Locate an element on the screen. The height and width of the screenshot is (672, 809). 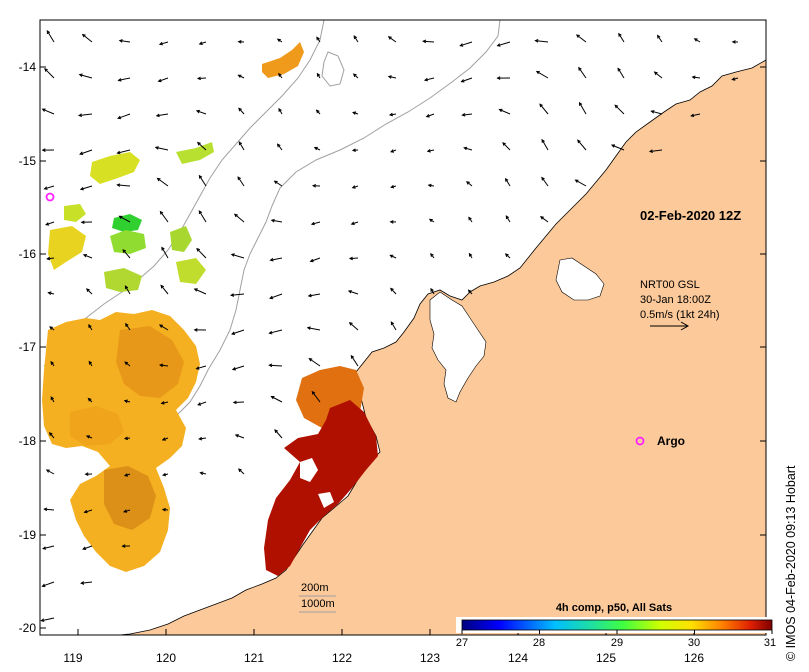
lat-tick-label: -16 is located at coordinates (28, 254).